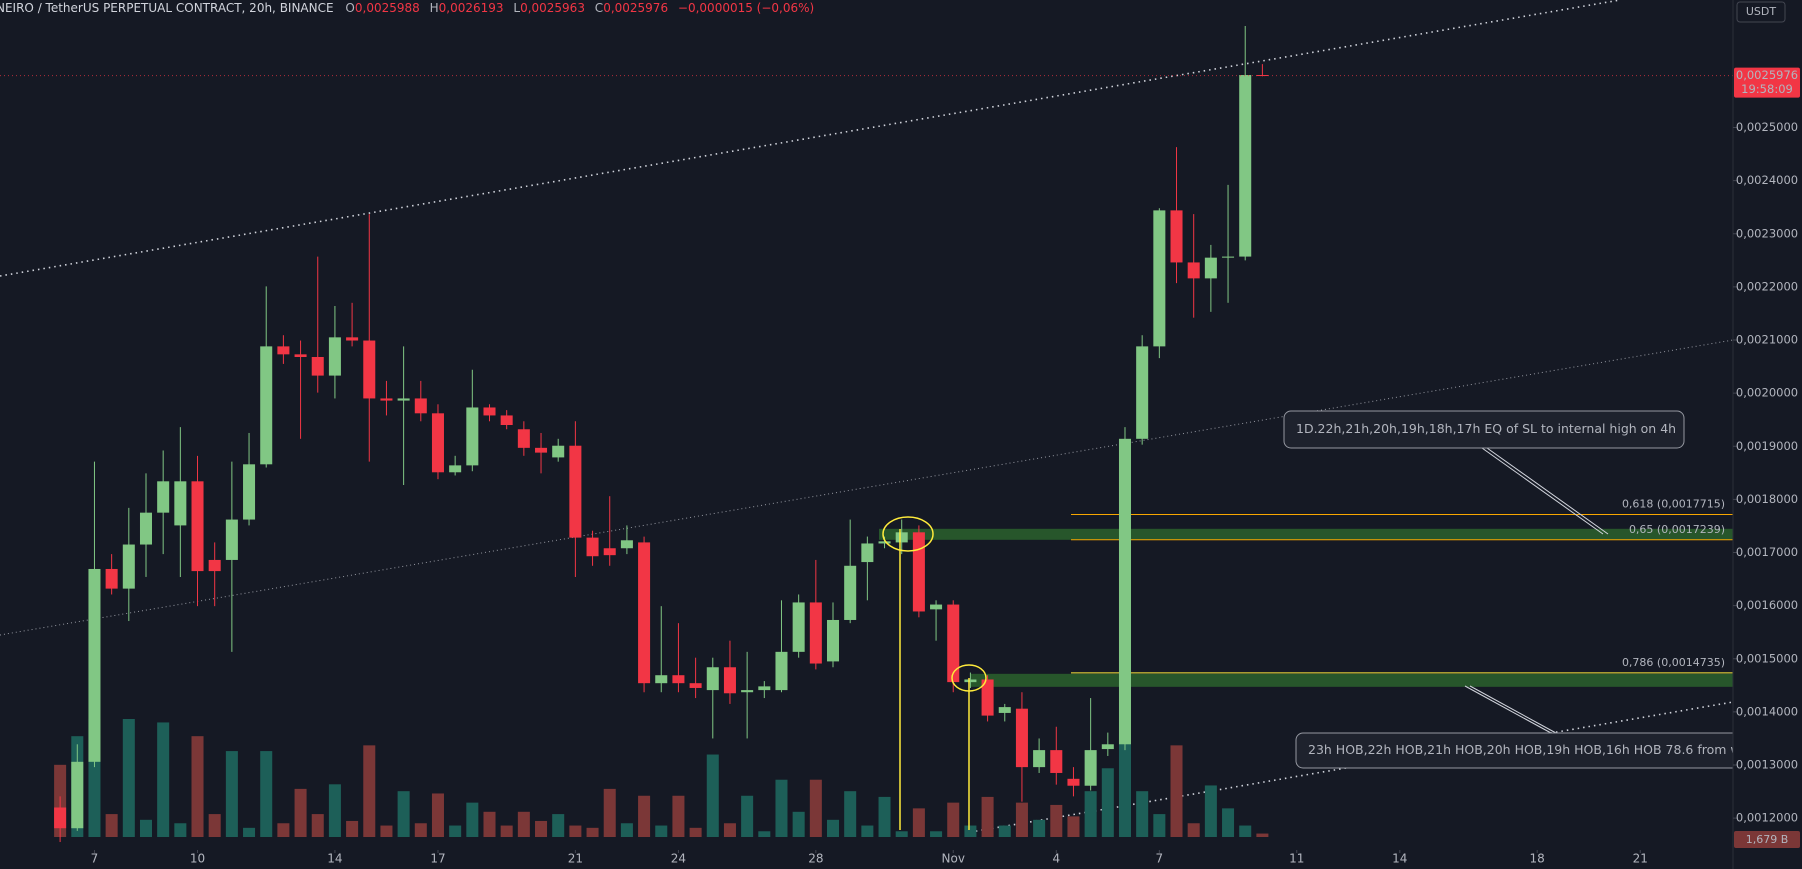  Describe the element at coordinates (334, 859) in the screenshot. I see `x-tick-label: 14` at that location.